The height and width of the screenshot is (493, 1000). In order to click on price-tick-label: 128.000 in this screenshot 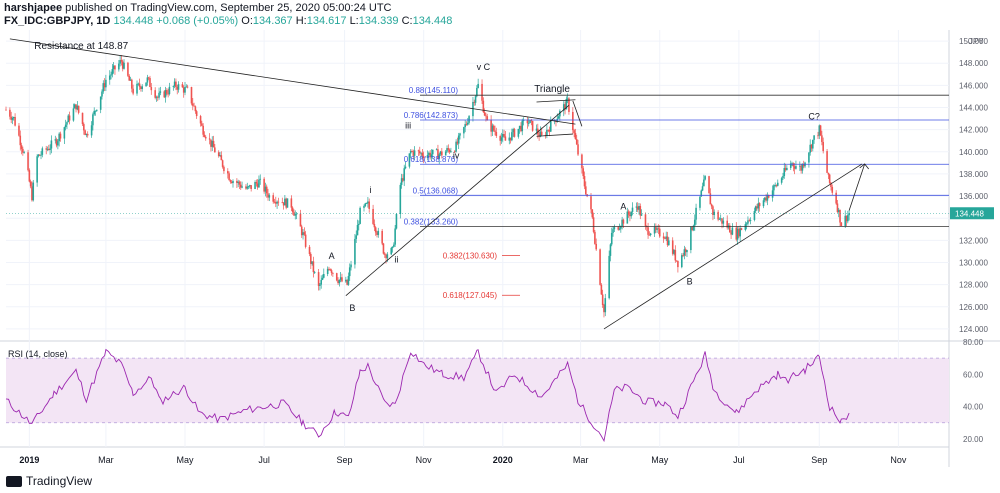, I will do `click(973, 285)`.